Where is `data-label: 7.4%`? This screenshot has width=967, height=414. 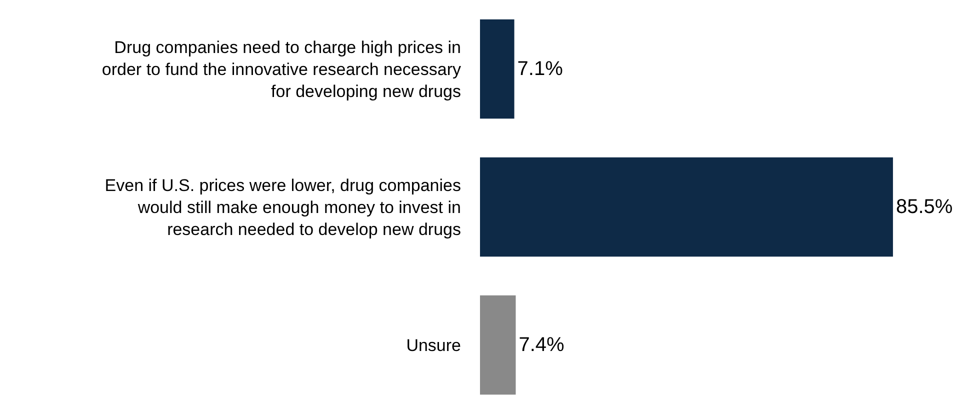 data-label: 7.4% is located at coordinates (541, 345).